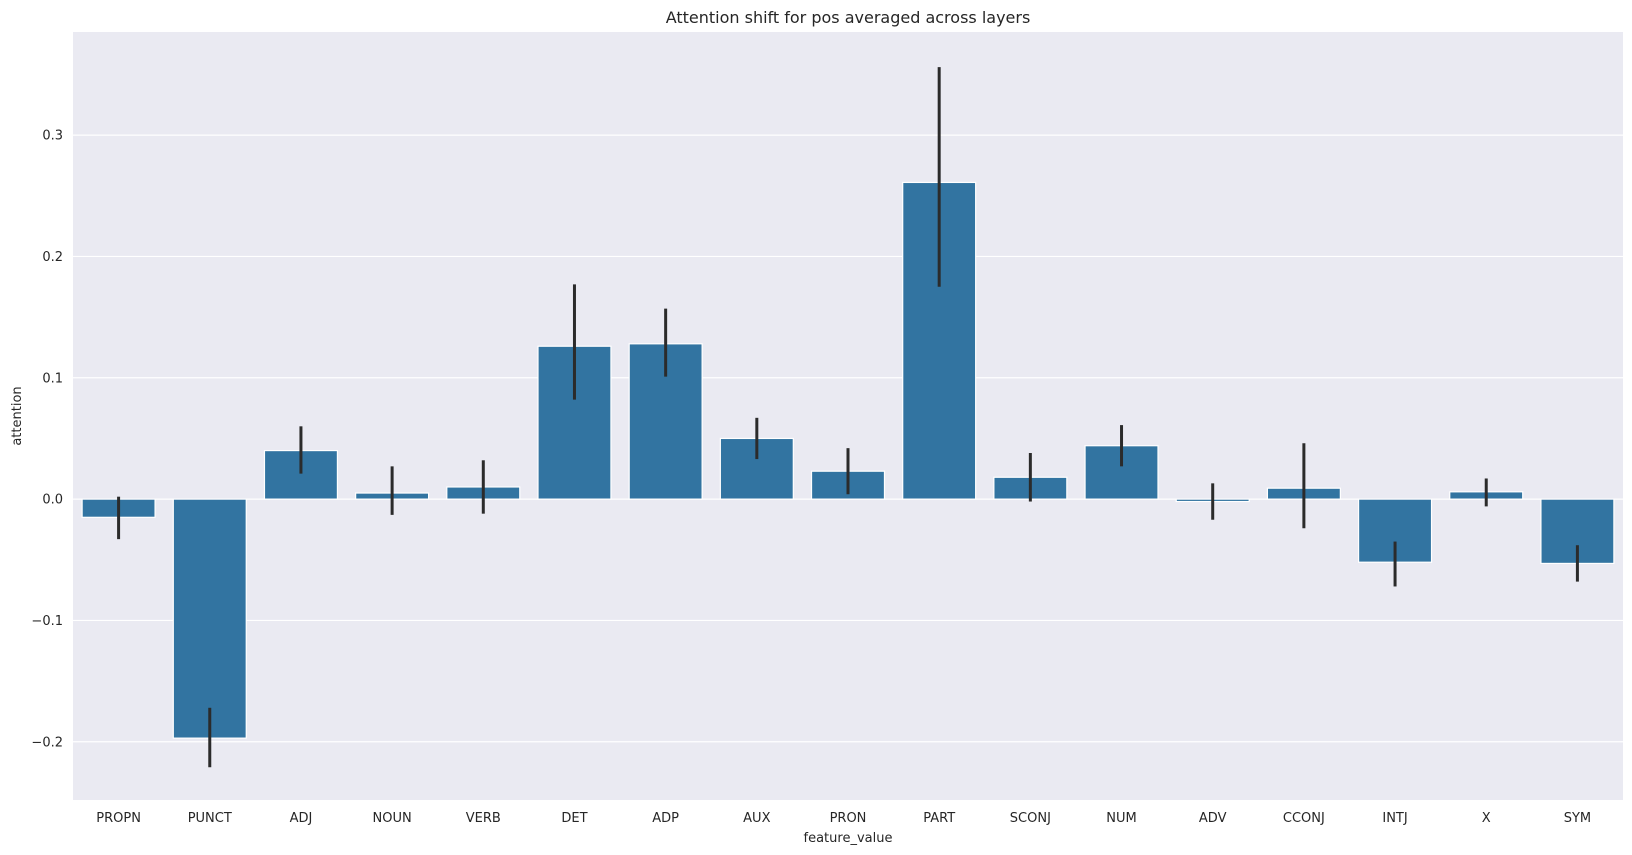 The image size is (1632, 855). Describe the element at coordinates (1304, 818) in the screenshot. I see `x-tick-label: CCONJ` at that location.